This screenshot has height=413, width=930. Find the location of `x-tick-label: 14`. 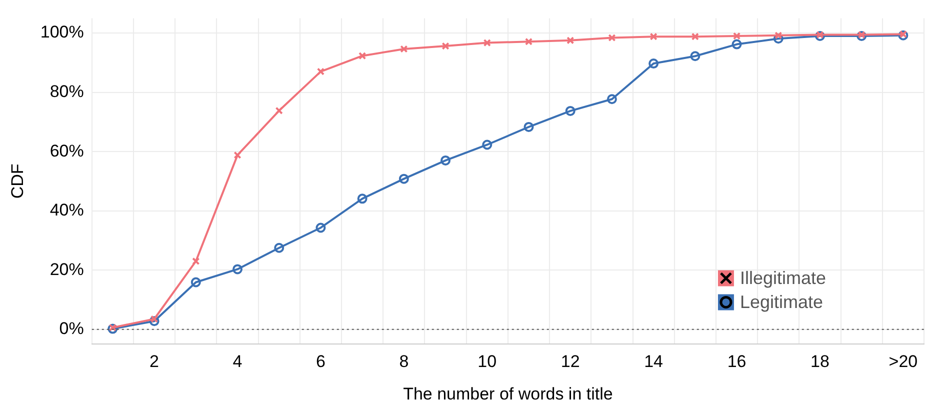

x-tick-label: 14 is located at coordinates (654, 362).